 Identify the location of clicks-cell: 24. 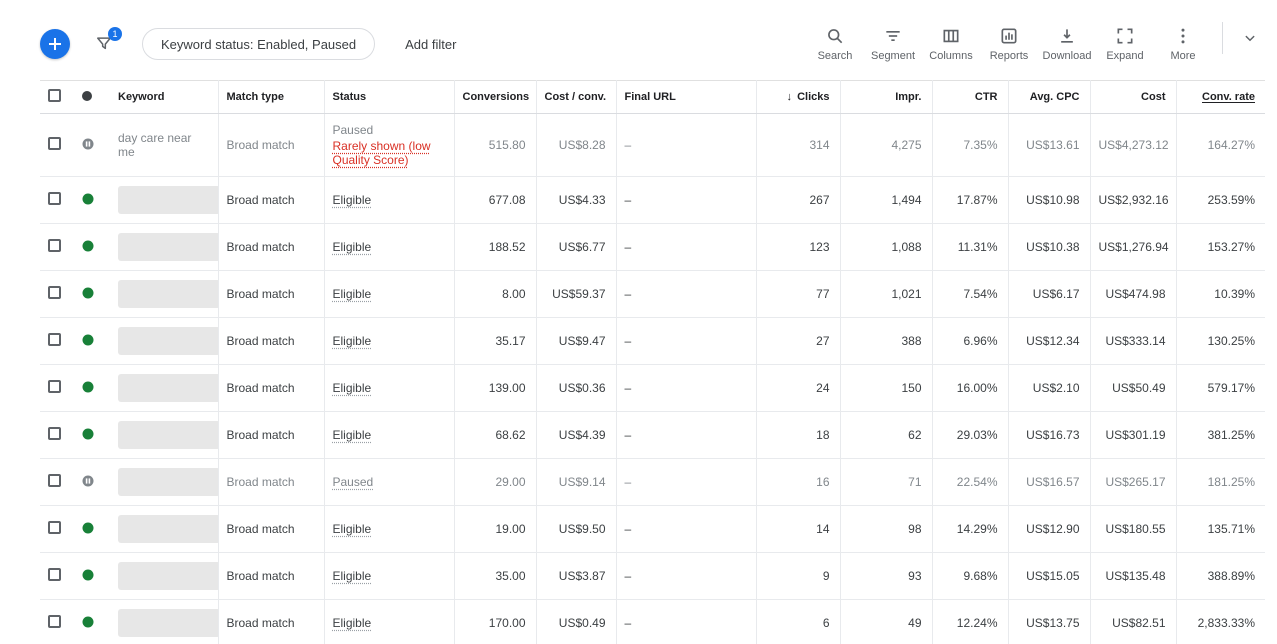
(798, 388).